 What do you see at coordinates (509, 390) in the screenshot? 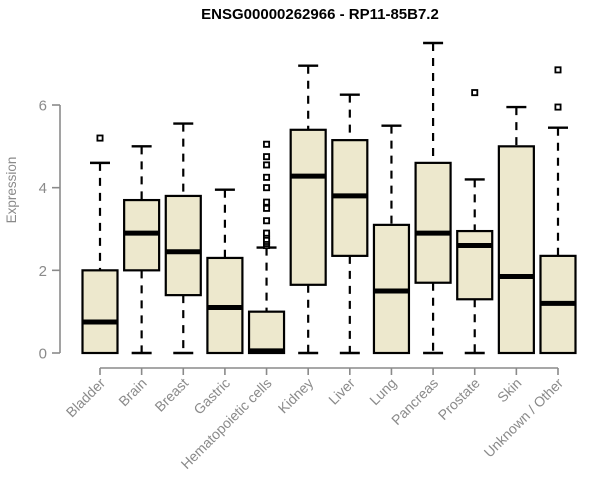
I see `x-tick-label-skin: Skin` at bounding box center [509, 390].